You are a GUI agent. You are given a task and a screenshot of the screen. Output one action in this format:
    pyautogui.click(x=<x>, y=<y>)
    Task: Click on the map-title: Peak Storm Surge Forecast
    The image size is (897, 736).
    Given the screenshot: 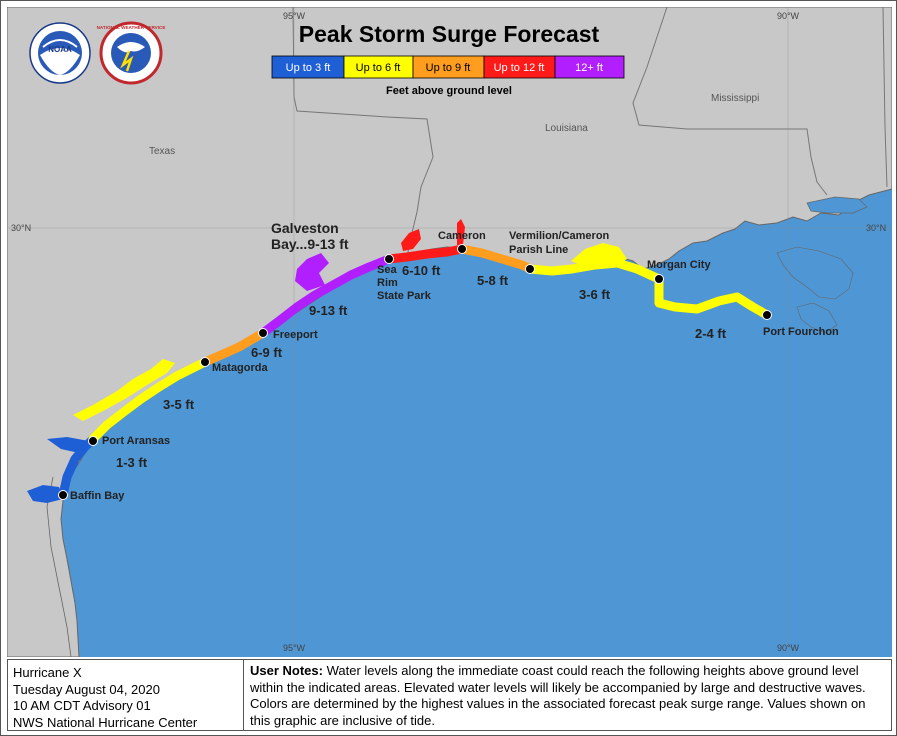 What is the action you would take?
    pyautogui.click(x=449, y=34)
    